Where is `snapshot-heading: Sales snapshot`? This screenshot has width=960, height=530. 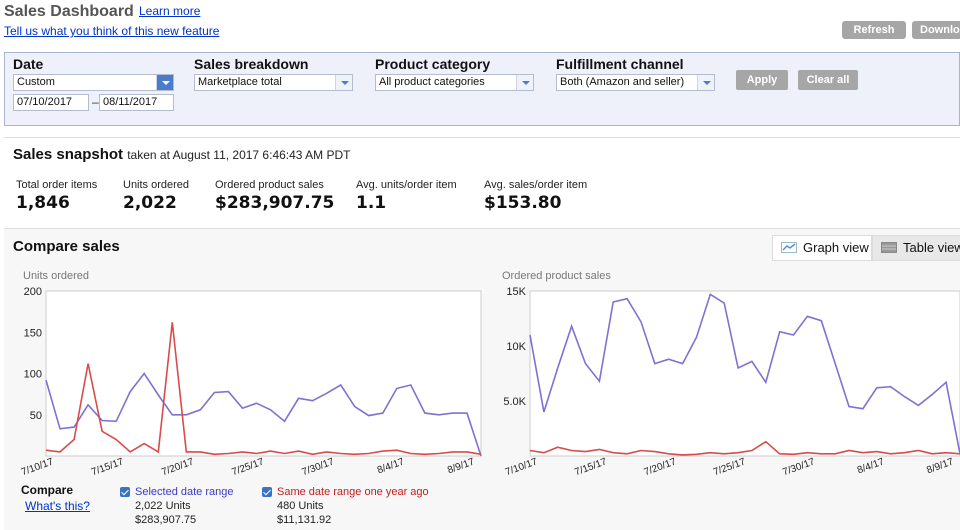 snapshot-heading: Sales snapshot is located at coordinates (68, 154).